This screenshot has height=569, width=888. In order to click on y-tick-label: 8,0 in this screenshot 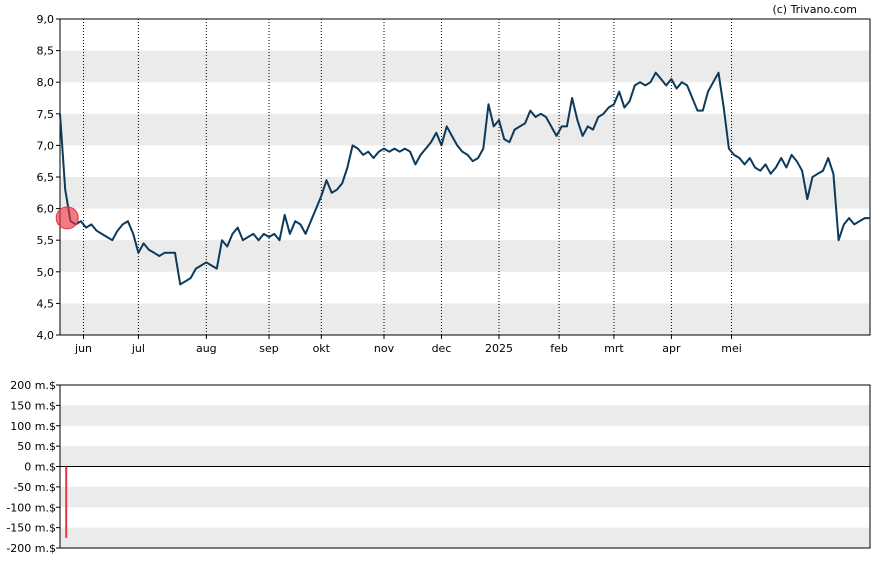, I will do `click(46, 82)`.